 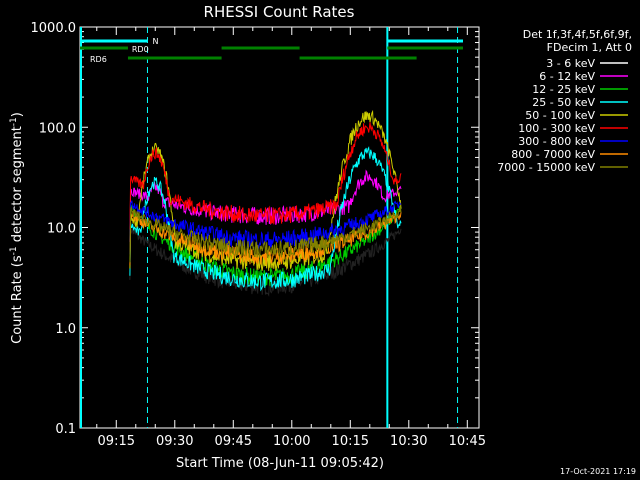 What do you see at coordinates (271, 50) in the screenshot?
I see `annotations: RD0 RD6 N` at bounding box center [271, 50].